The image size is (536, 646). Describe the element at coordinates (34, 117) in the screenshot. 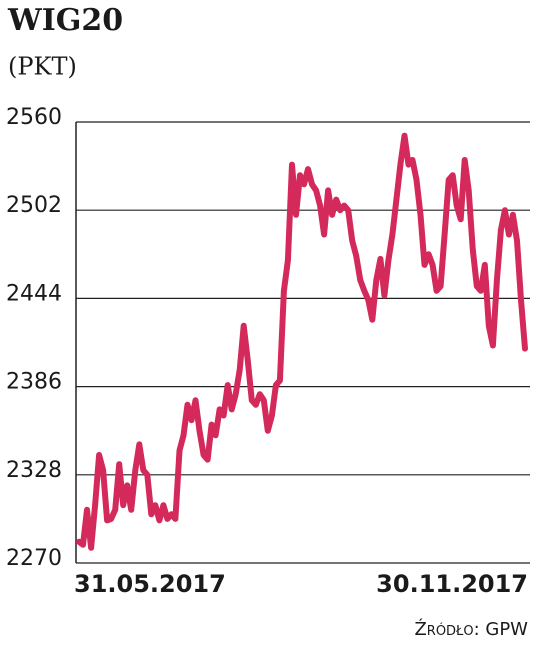

I see `y-tick-label: 2560` at that location.